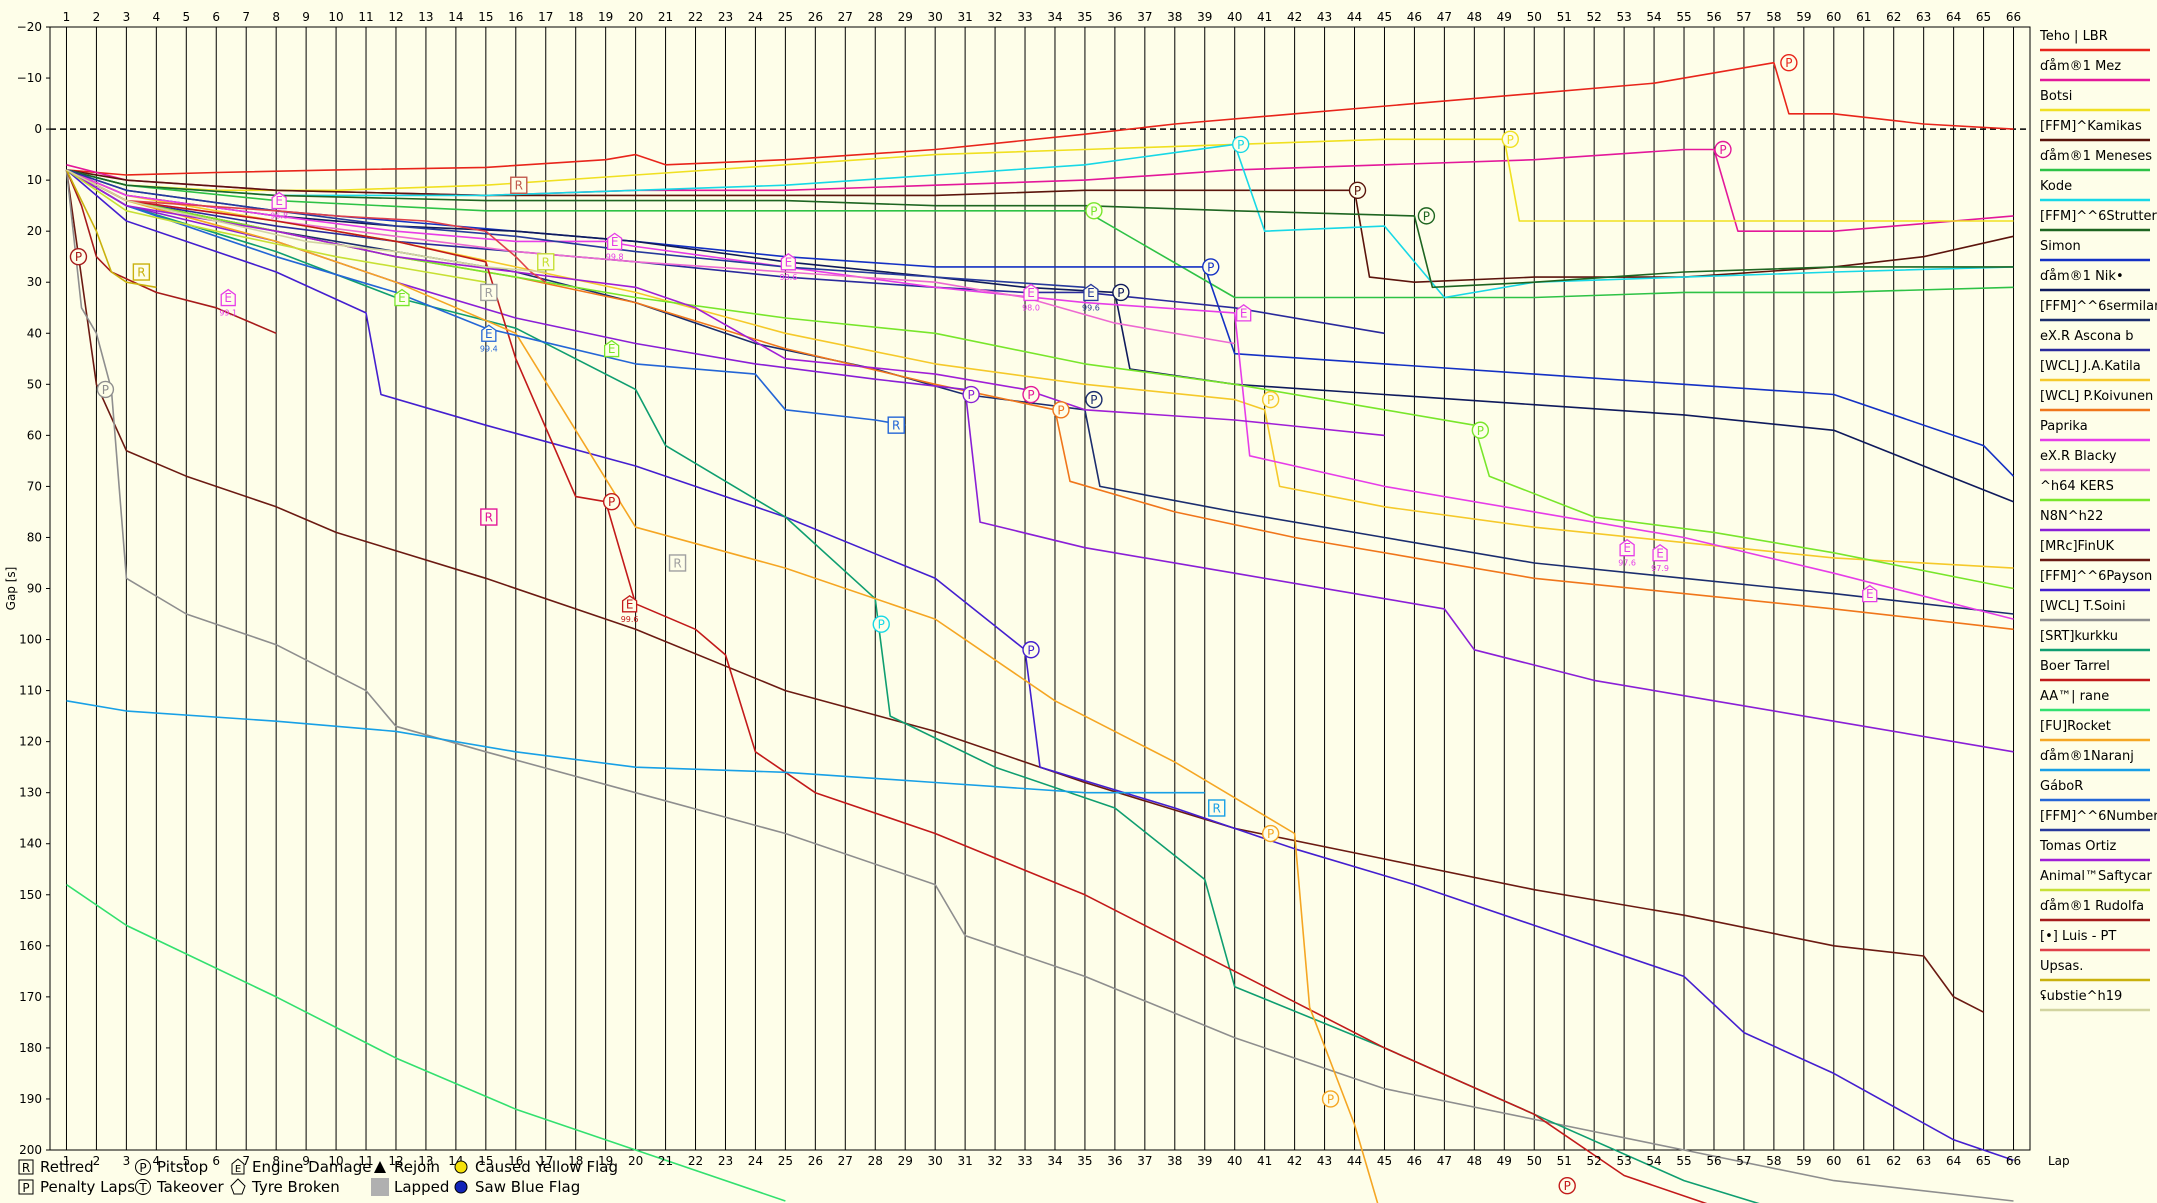  What do you see at coordinates (2078, 456) in the screenshot?
I see `legend-label-15: eX.R Blacky` at bounding box center [2078, 456].